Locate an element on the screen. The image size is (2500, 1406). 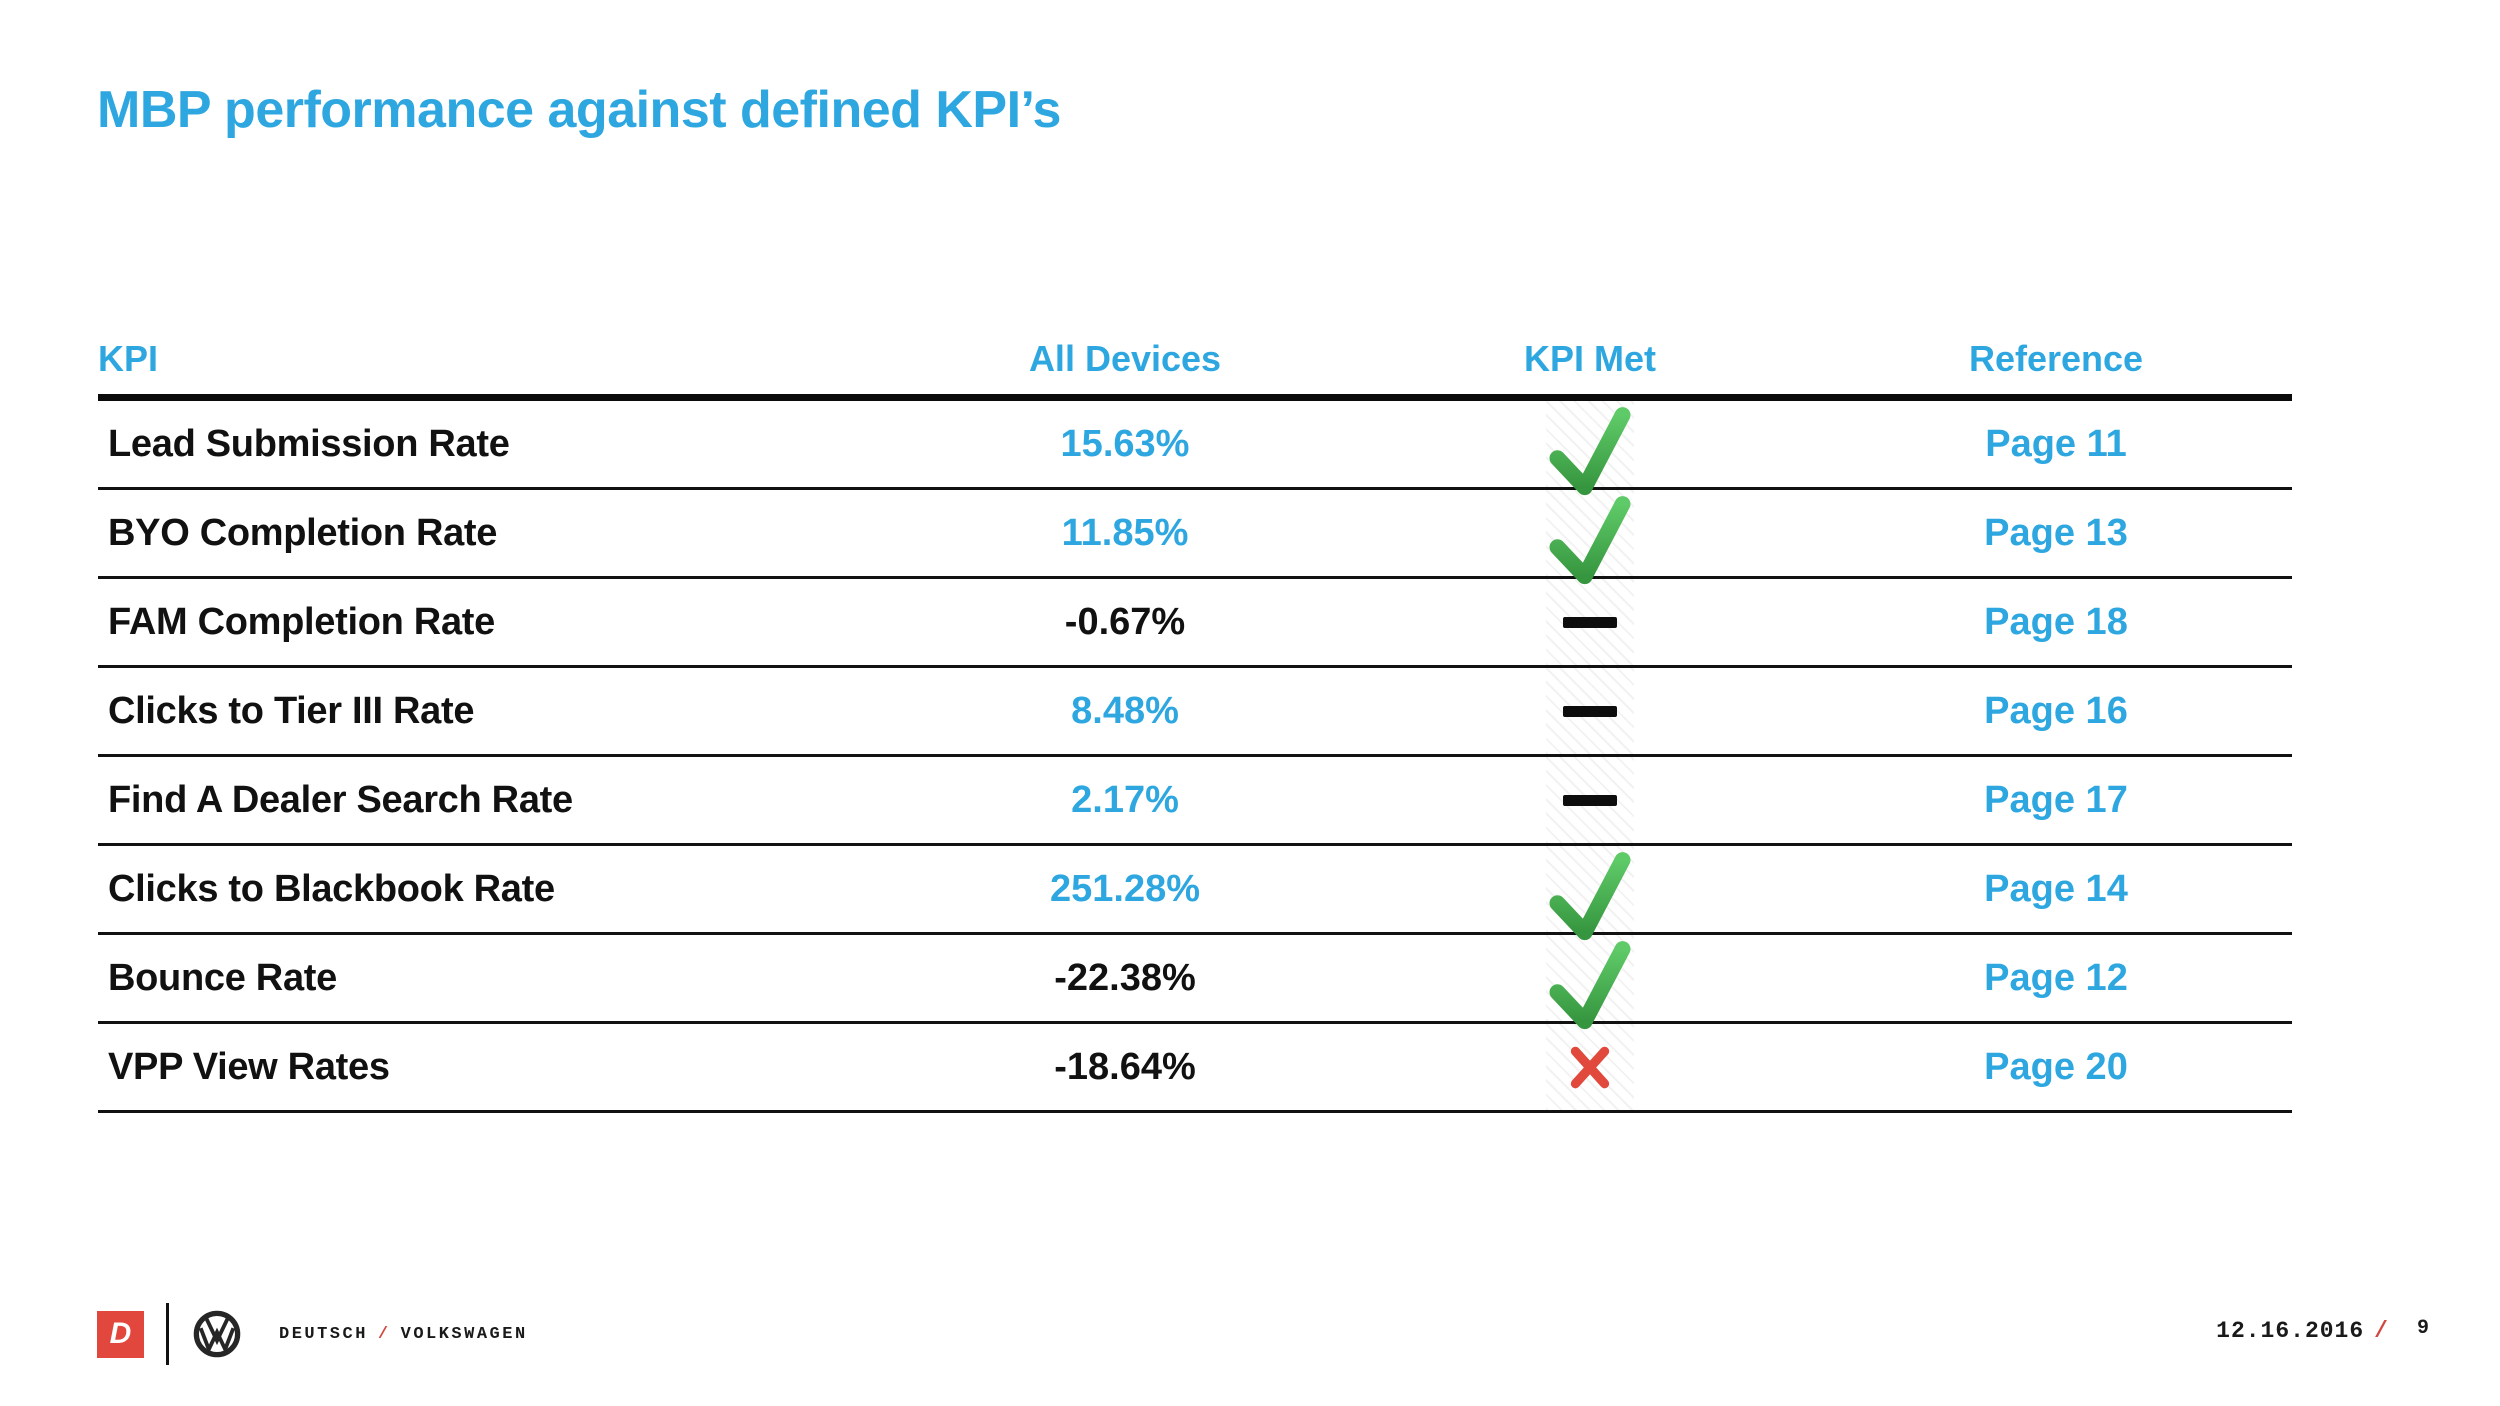
kpi-value-all-devices: 2.17% is located at coordinates (1125, 799).